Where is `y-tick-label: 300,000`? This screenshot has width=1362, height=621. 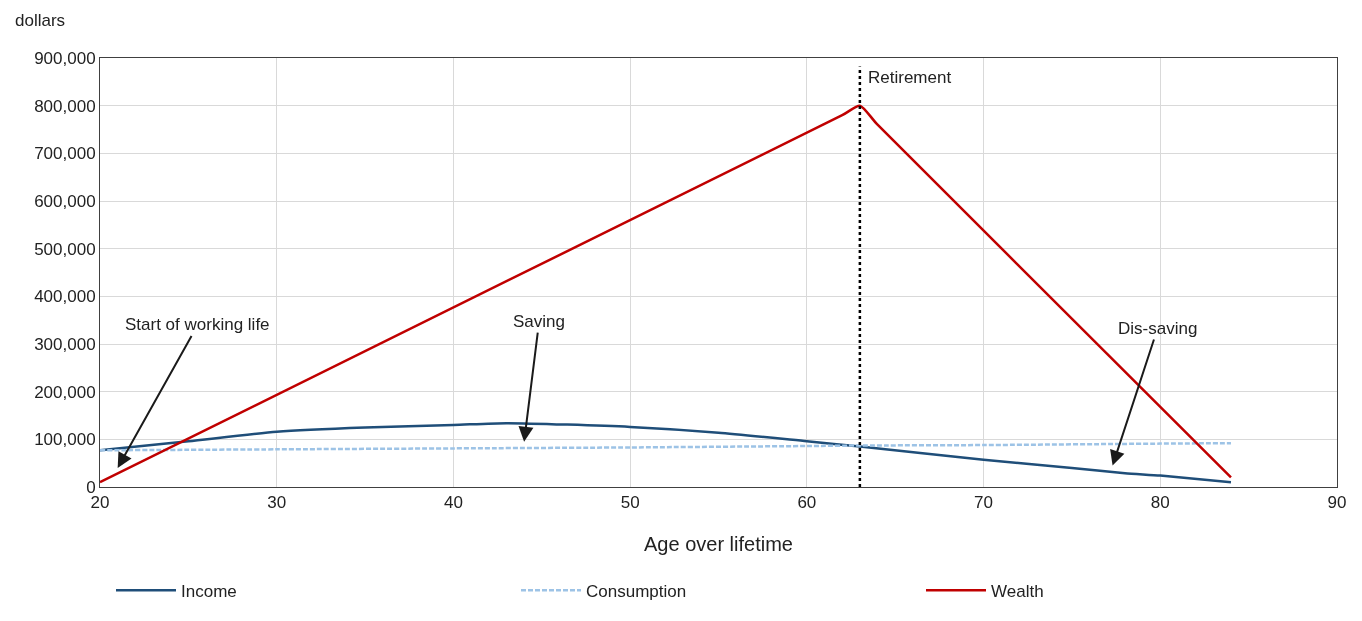 y-tick-label: 300,000 is located at coordinates (65, 344).